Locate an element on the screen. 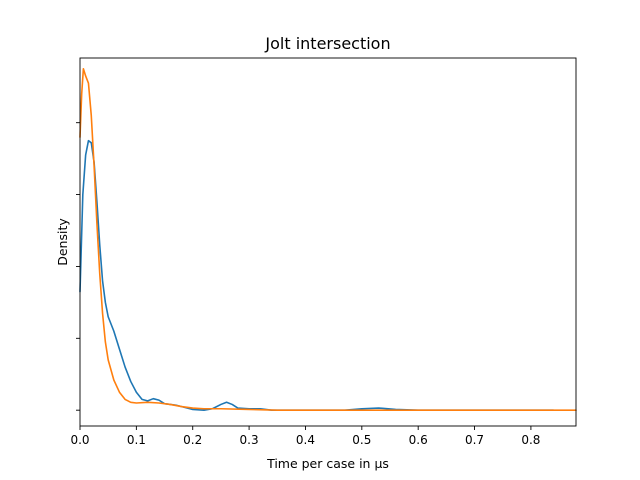  y-axis-ticks is located at coordinates (78, 266).